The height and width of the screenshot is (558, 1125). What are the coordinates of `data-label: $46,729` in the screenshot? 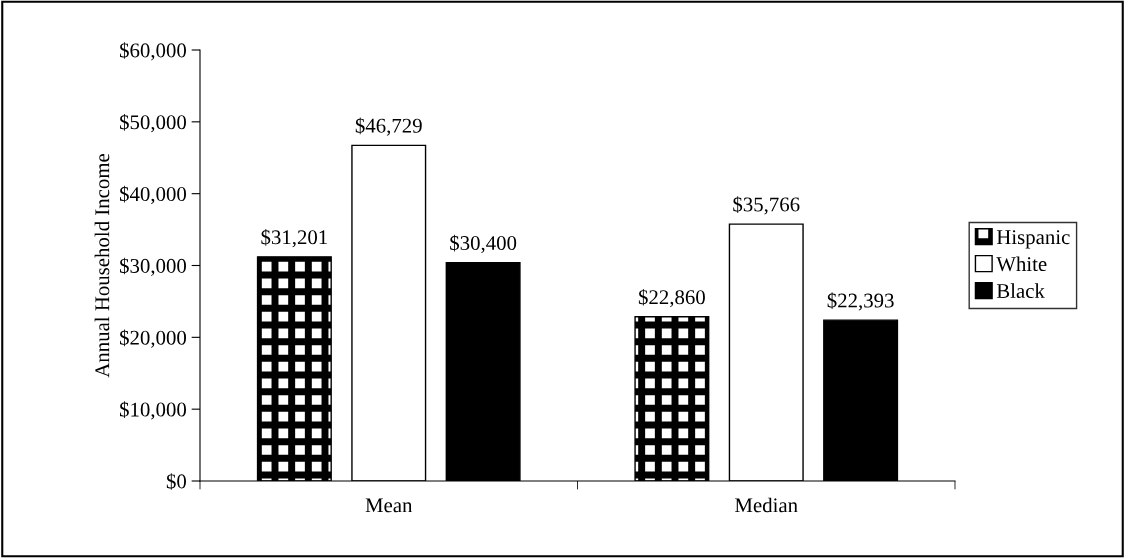 It's located at (388, 126).